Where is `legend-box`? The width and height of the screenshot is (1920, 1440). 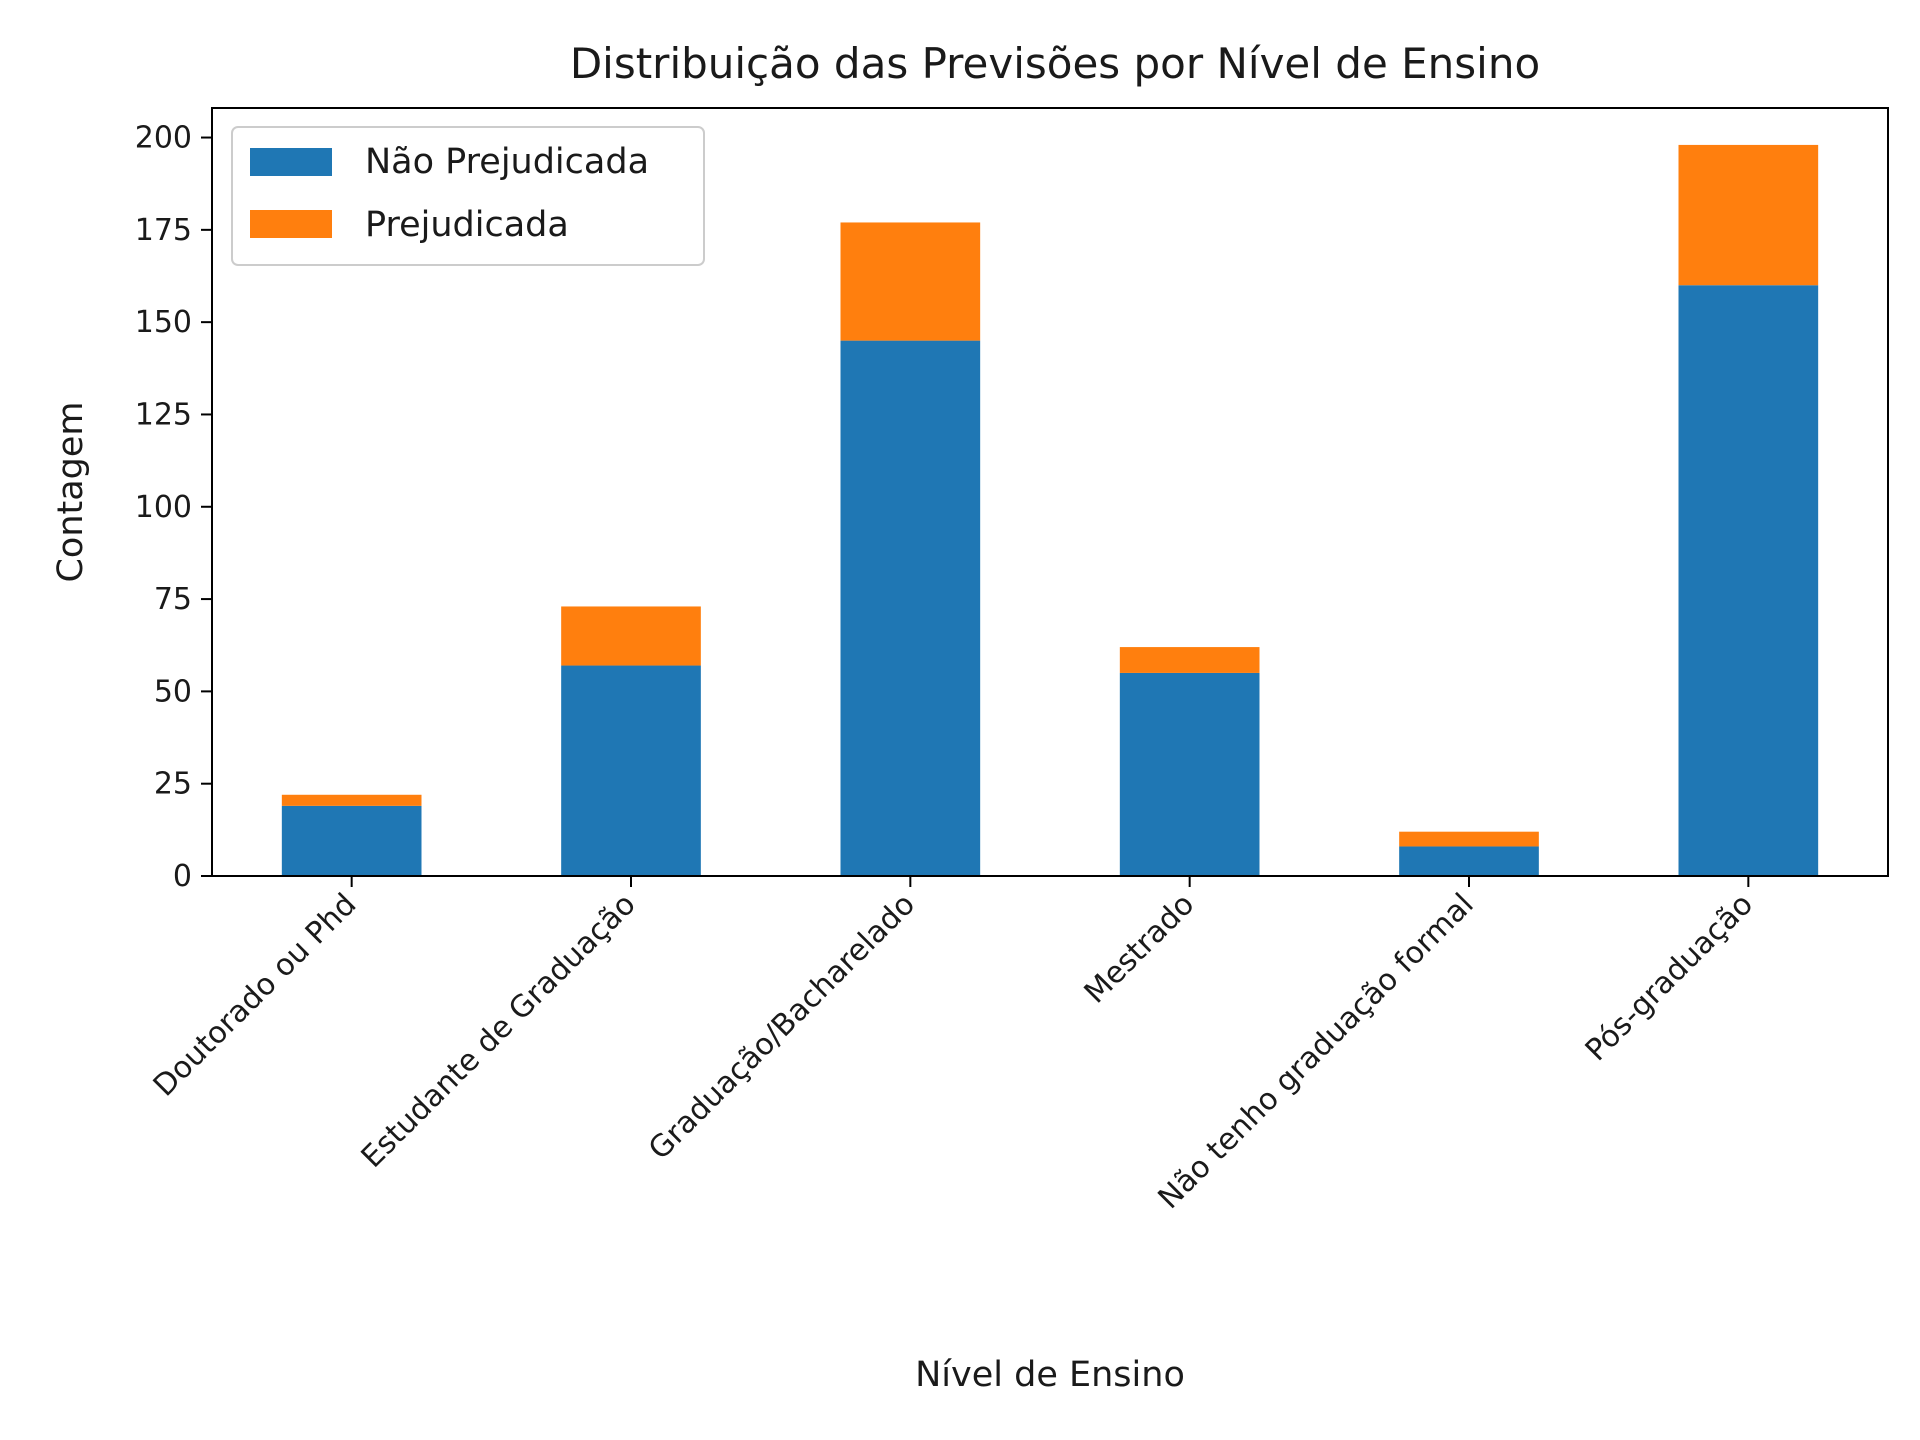 legend-box is located at coordinates (468, 196).